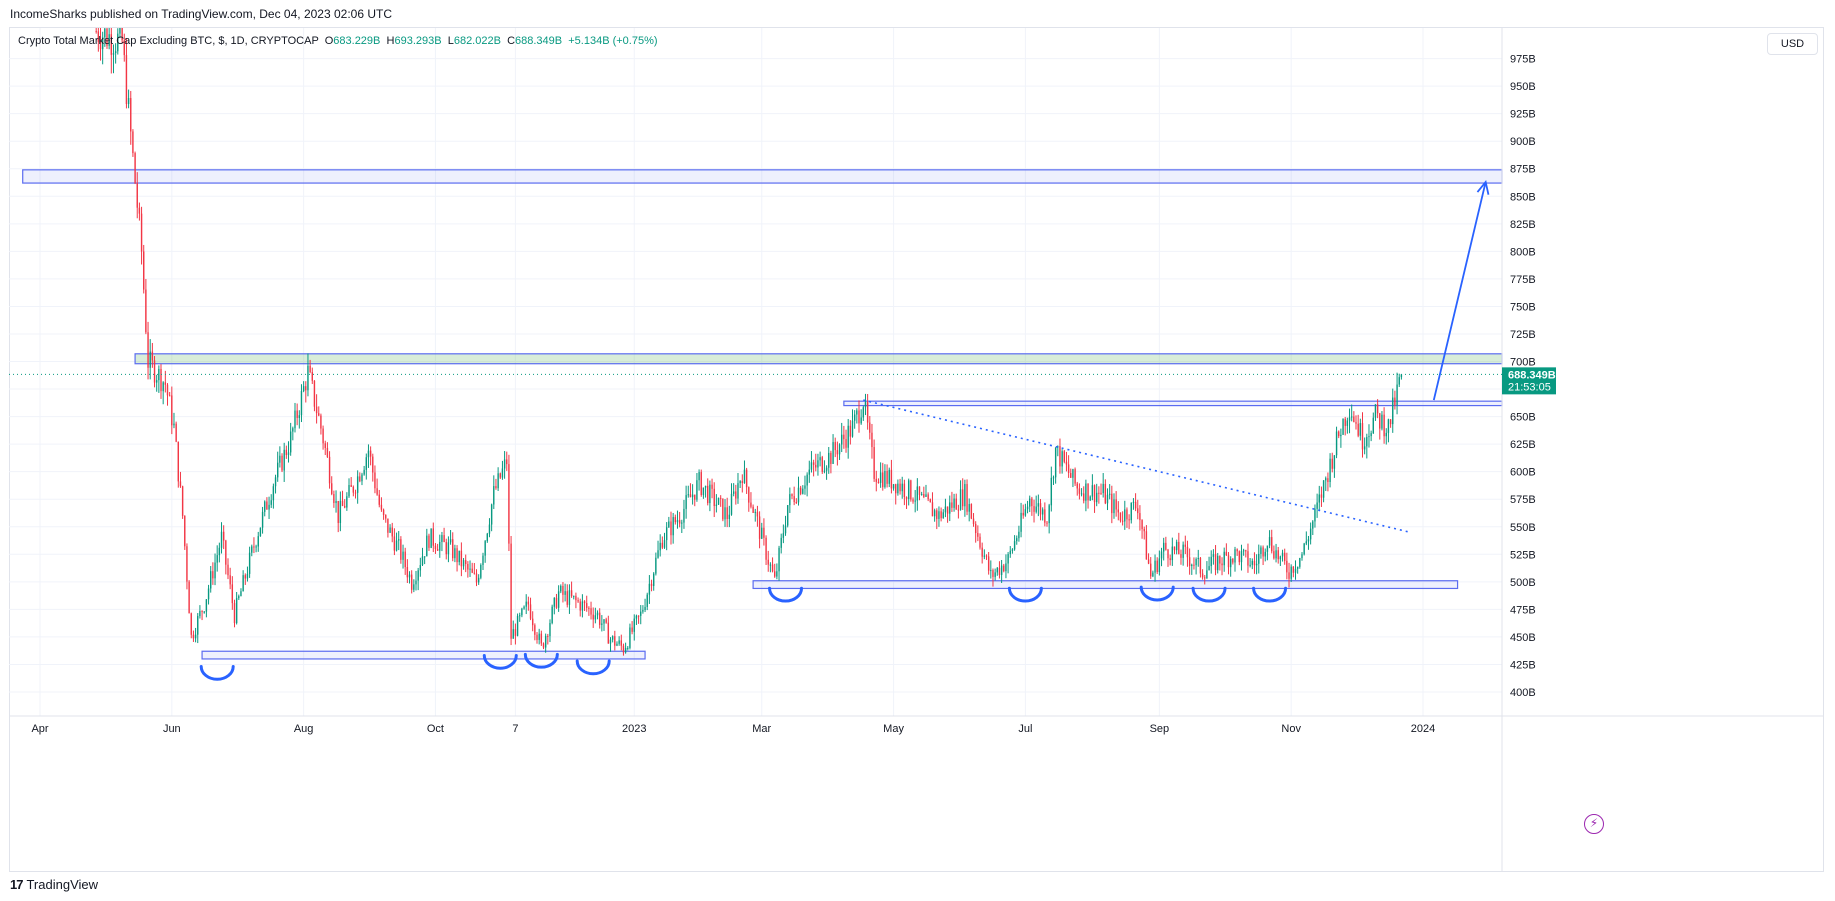  I want to click on bottom-arc, so click(217, 672).